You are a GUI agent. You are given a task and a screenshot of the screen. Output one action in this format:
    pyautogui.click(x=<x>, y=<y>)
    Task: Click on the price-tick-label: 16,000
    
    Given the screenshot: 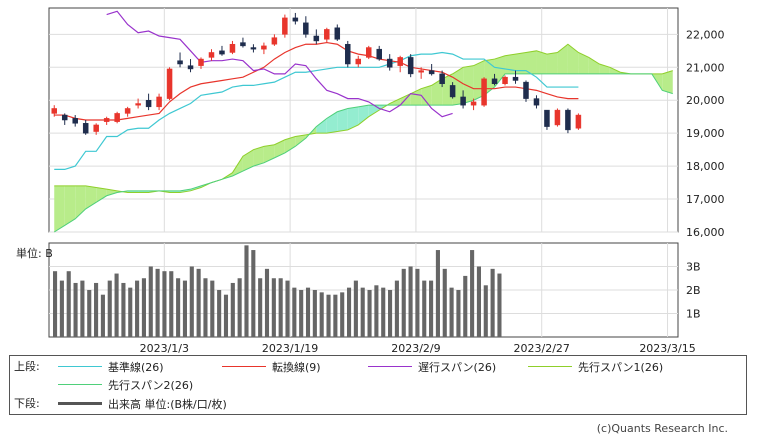 What is the action you would take?
    pyautogui.click(x=705, y=232)
    